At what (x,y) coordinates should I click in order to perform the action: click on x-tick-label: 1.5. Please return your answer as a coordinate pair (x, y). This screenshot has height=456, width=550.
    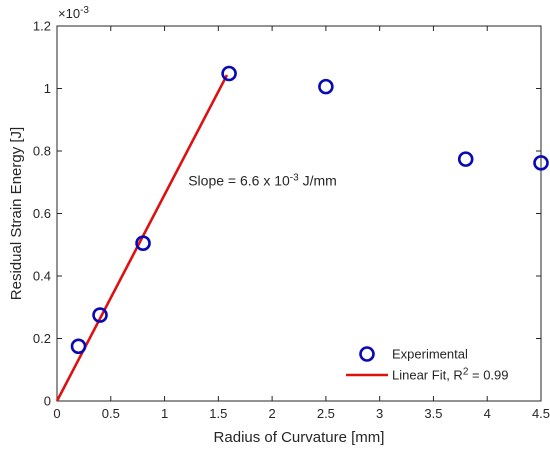
    Looking at the image, I should click on (218, 413).